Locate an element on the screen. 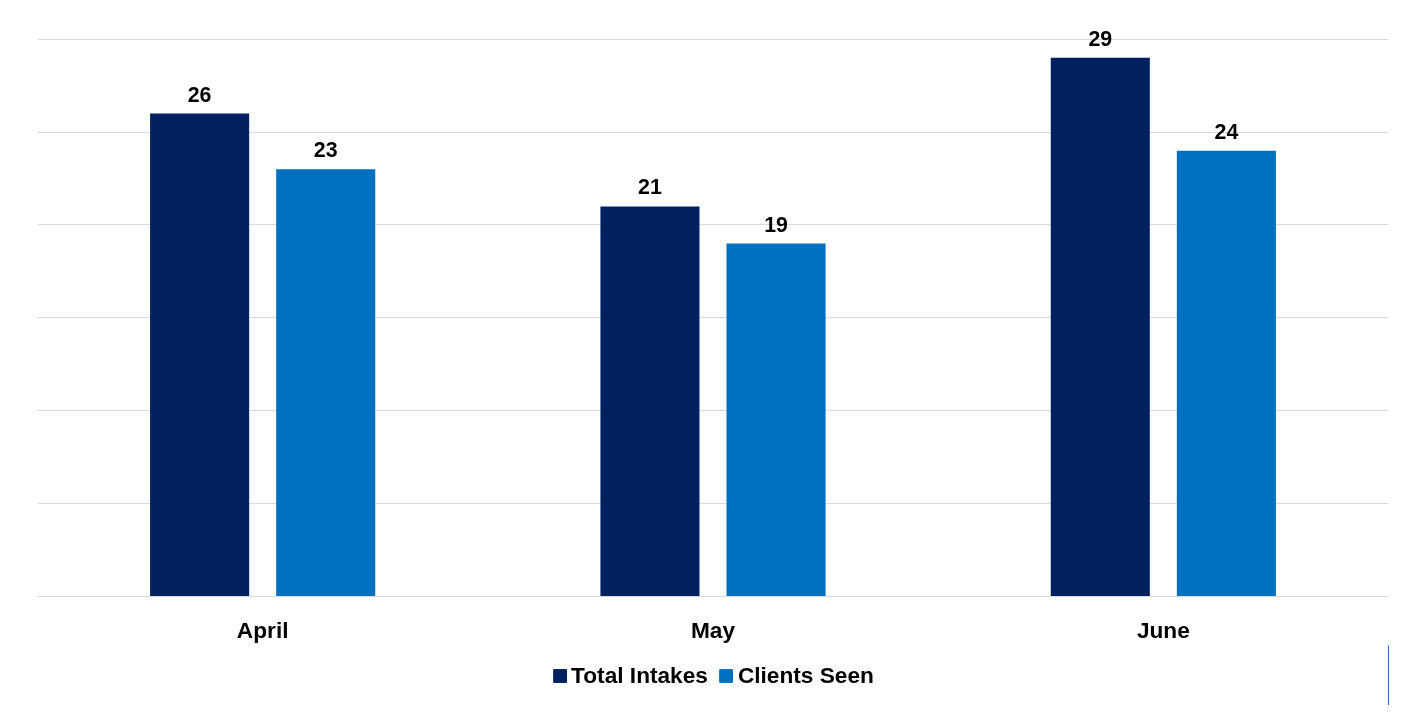  data-label: 23 is located at coordinates (325, 150).